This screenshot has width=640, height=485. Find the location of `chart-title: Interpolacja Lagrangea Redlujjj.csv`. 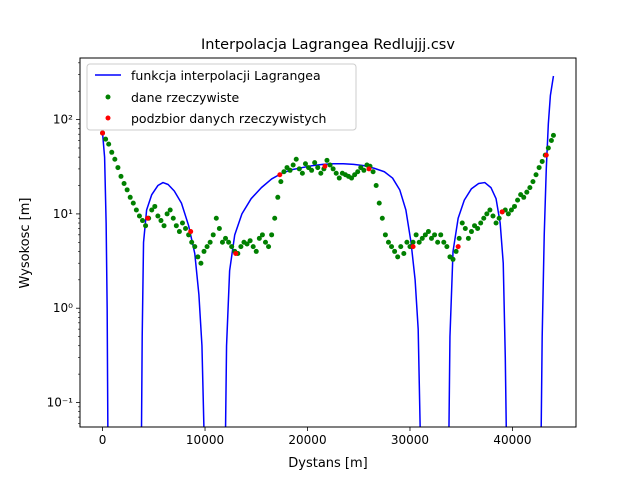

chart-title: Interpolacja Lagrangea Redlujjj.csv is located at coordinates (328, 45).